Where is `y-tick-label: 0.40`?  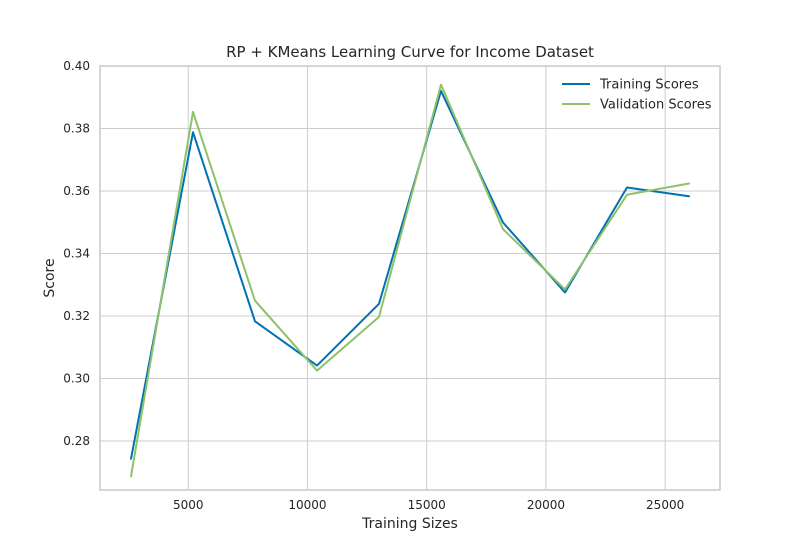 y-tick-label: 0.40 is located at coordinates (76, 66).